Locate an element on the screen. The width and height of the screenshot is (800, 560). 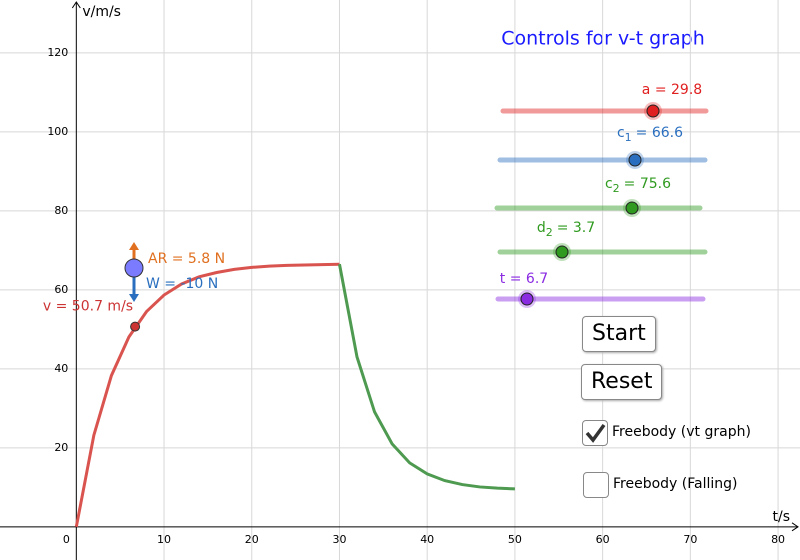
velocity-point is located at coordinates (135, 326).